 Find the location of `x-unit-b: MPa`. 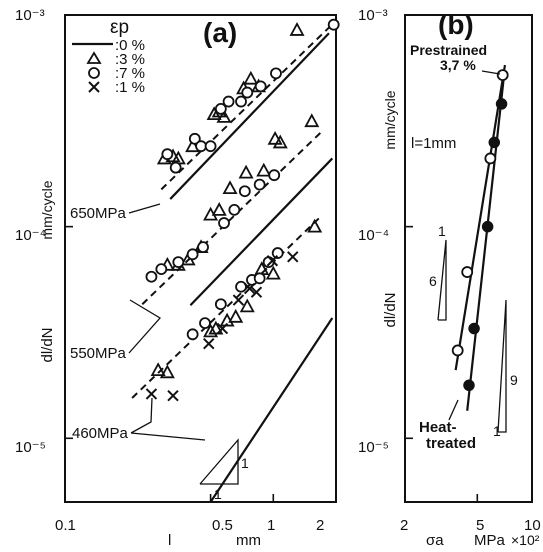

x-unit-b: MPa is located at coordinates (490, 540).